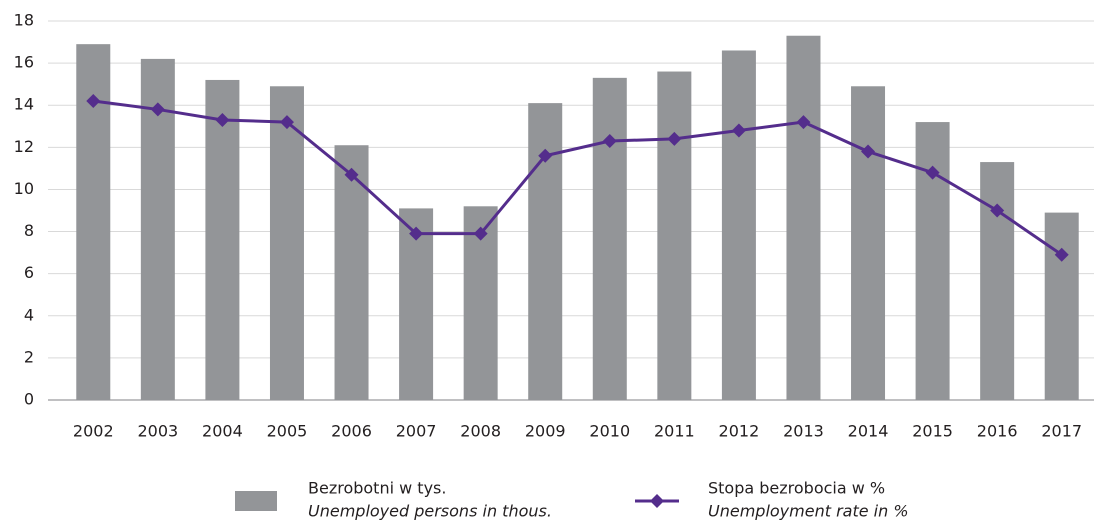  Describe the element at coordinates (24, 62) in the screenshot. I see `y-tick-label: 16` at that location.